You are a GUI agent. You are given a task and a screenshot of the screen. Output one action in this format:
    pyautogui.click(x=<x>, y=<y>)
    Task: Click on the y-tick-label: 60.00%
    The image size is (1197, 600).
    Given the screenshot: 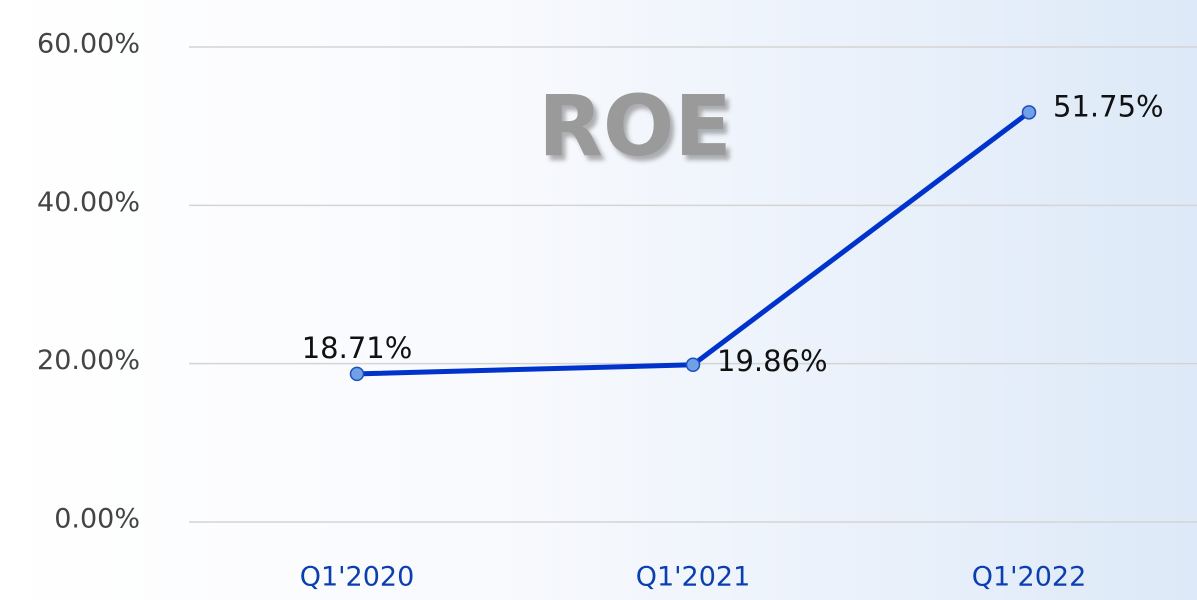 What is the action you would take?
    pyautogui.click(x=88, y=44)
    